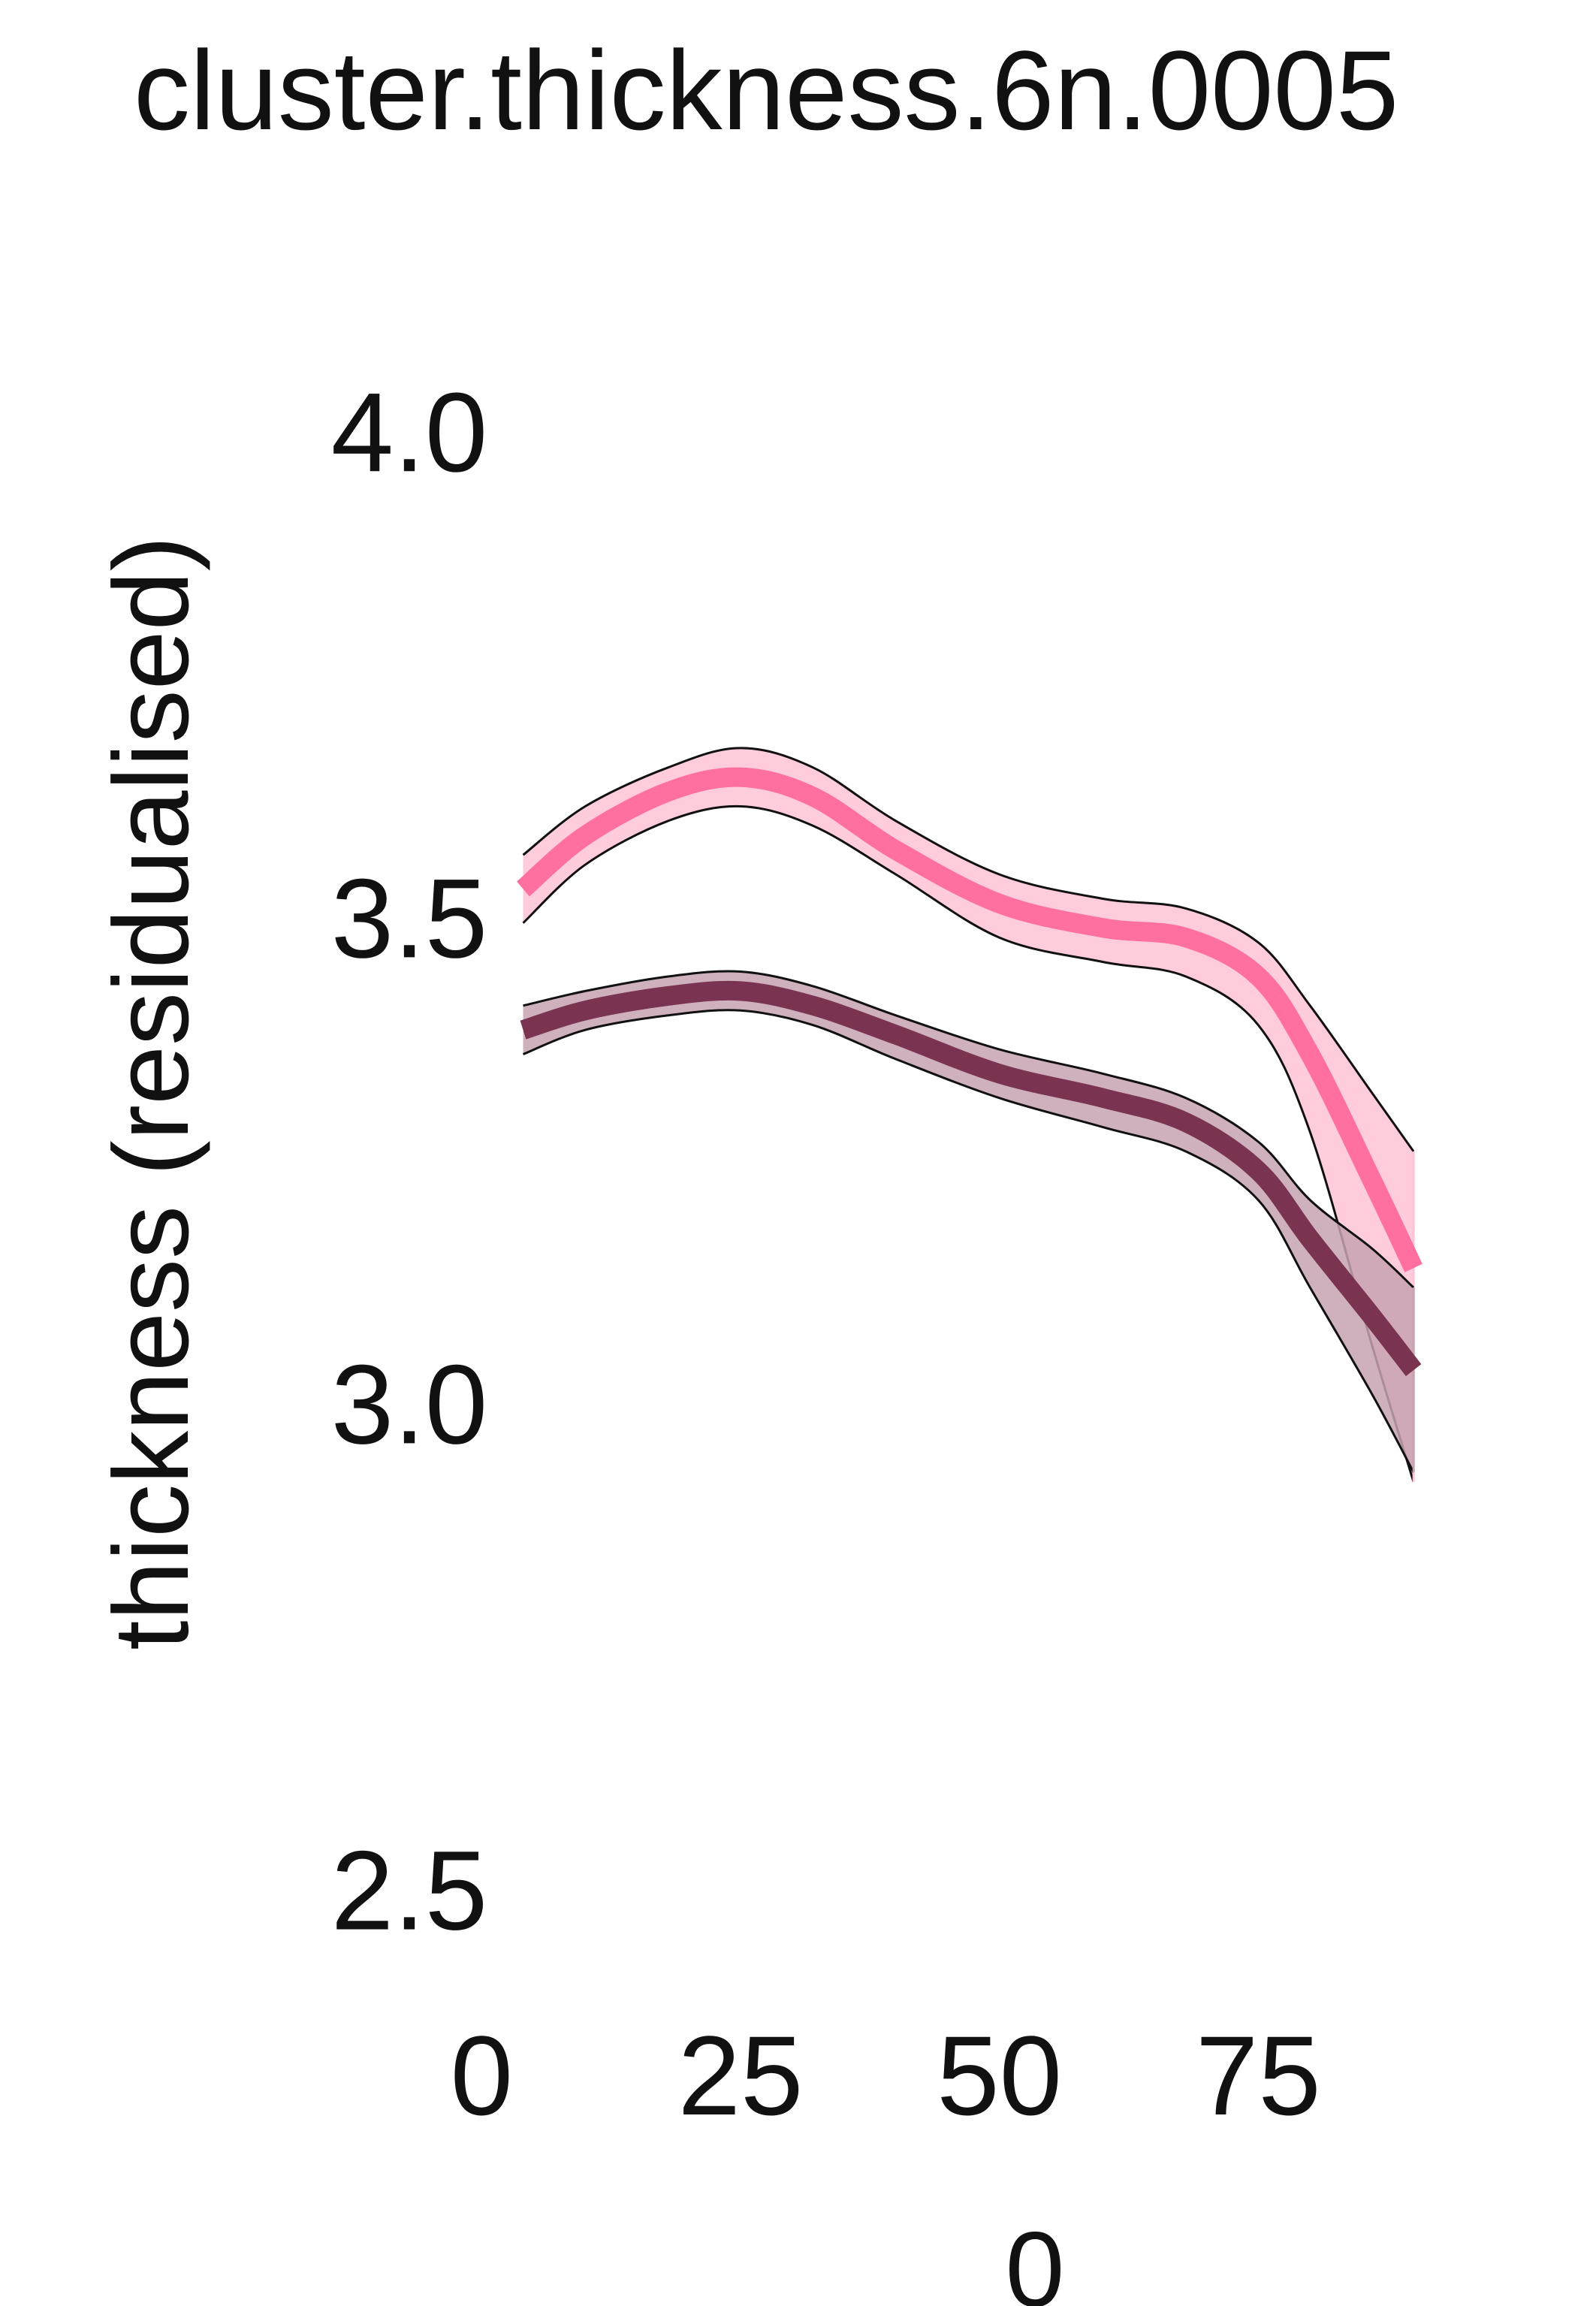 The width and height of the screenshot is (1596, 2306). I want to click on series-1-band-upper, so click(969, 1129).